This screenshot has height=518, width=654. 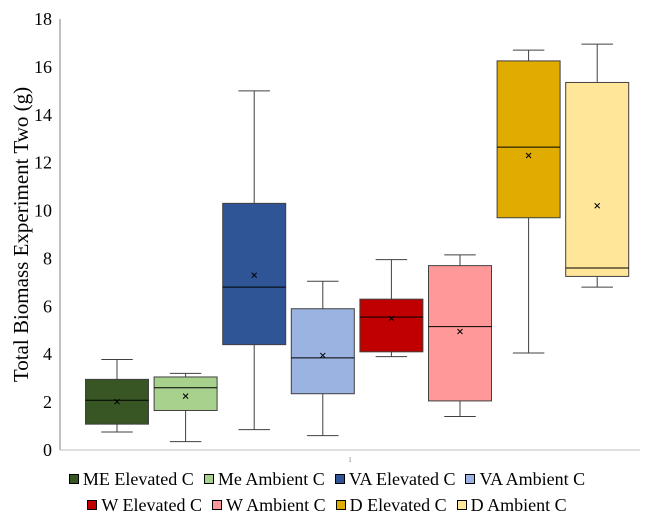 What do you see at coordinates (271, 478) in the screenshot?
I see `legend-label: Me Ambient C` at bounding box center [271, 478].